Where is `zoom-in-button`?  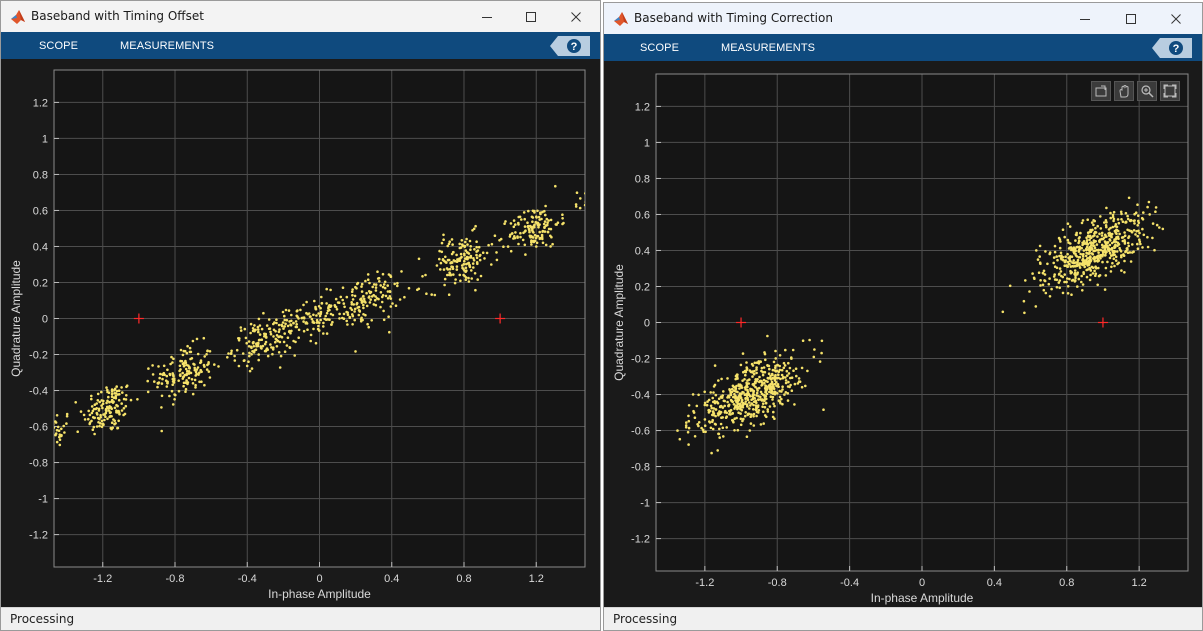
zoom-in-button is located at coordinates (1147, 91).